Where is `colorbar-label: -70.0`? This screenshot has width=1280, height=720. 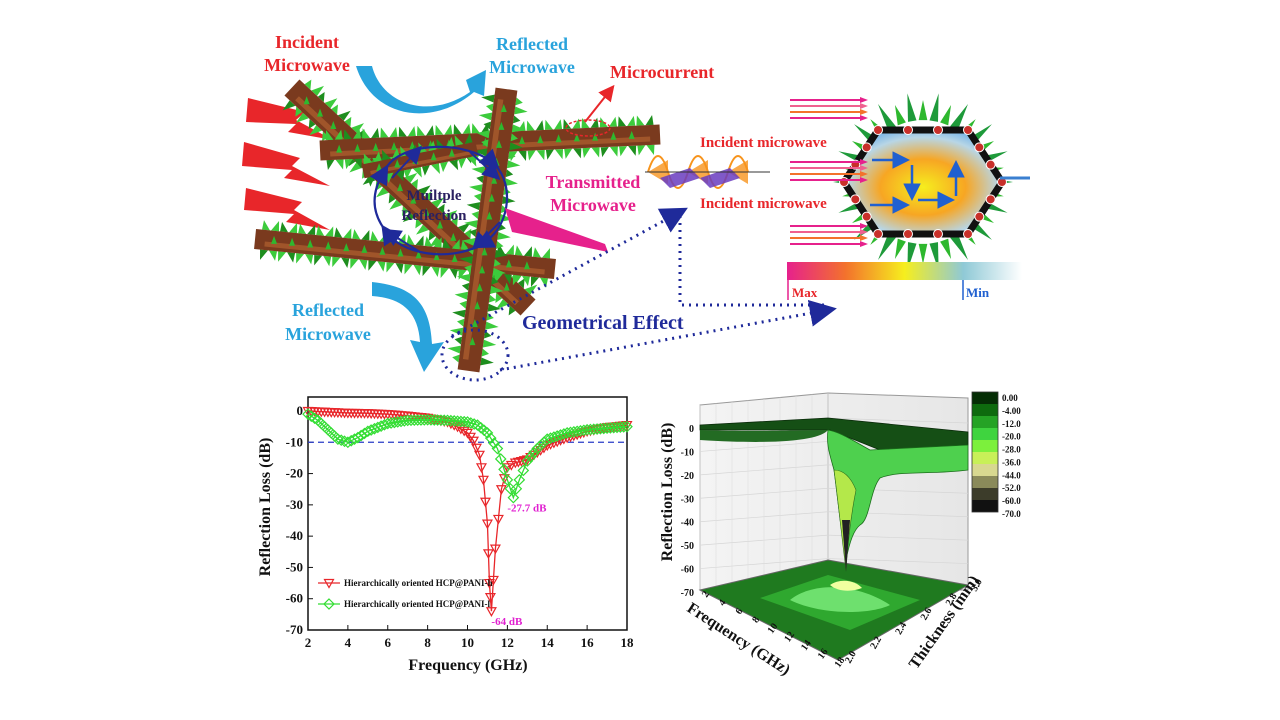 colorbar-label: -70.0 is located at coordinates (1011, 514).